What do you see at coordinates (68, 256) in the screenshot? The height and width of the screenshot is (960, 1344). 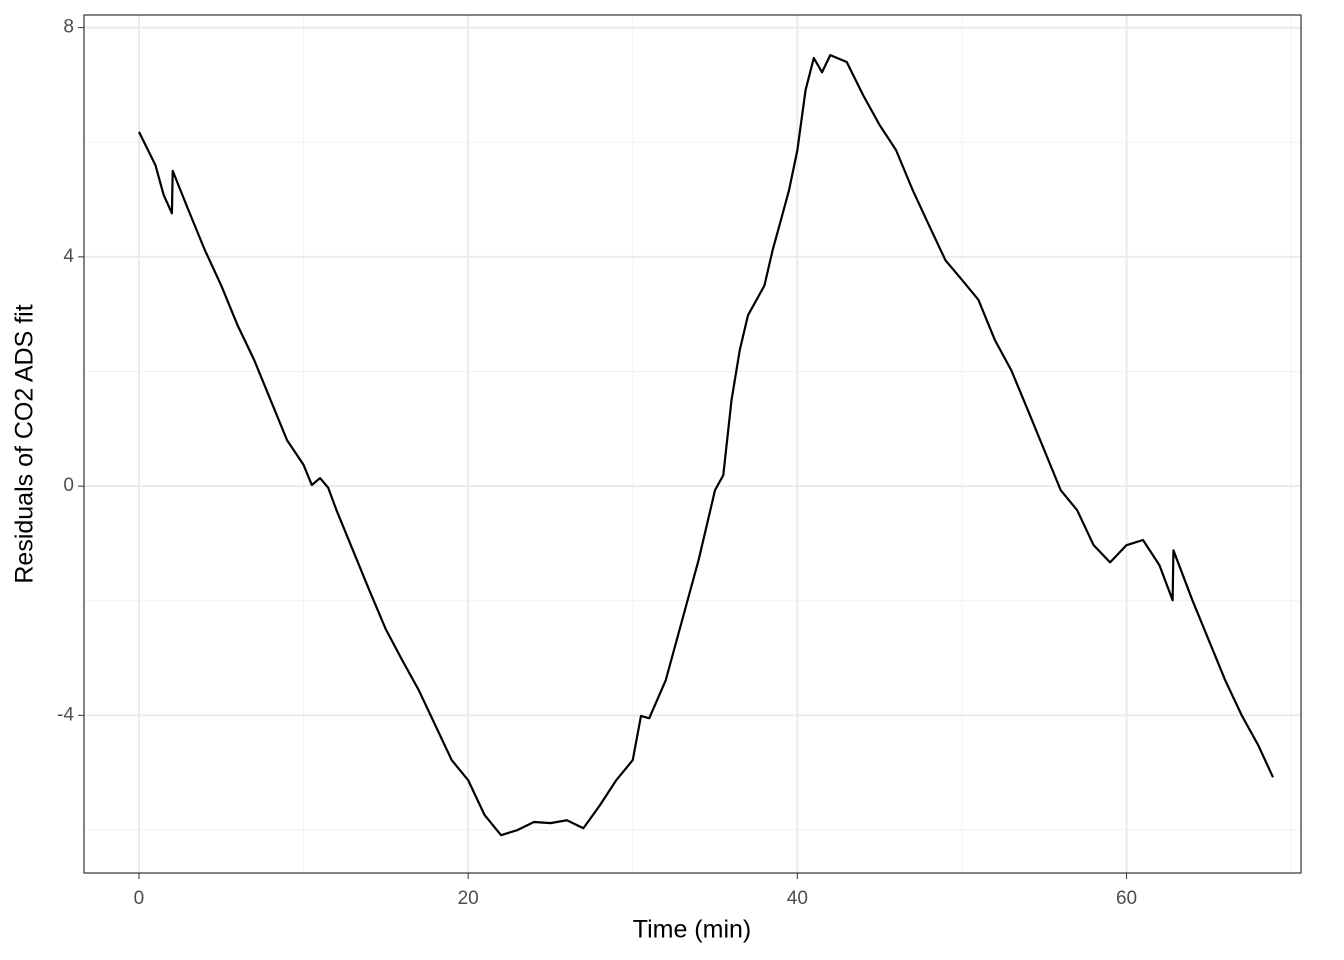 I see `y-tick-label: 4` at bounding box center [68, 256].